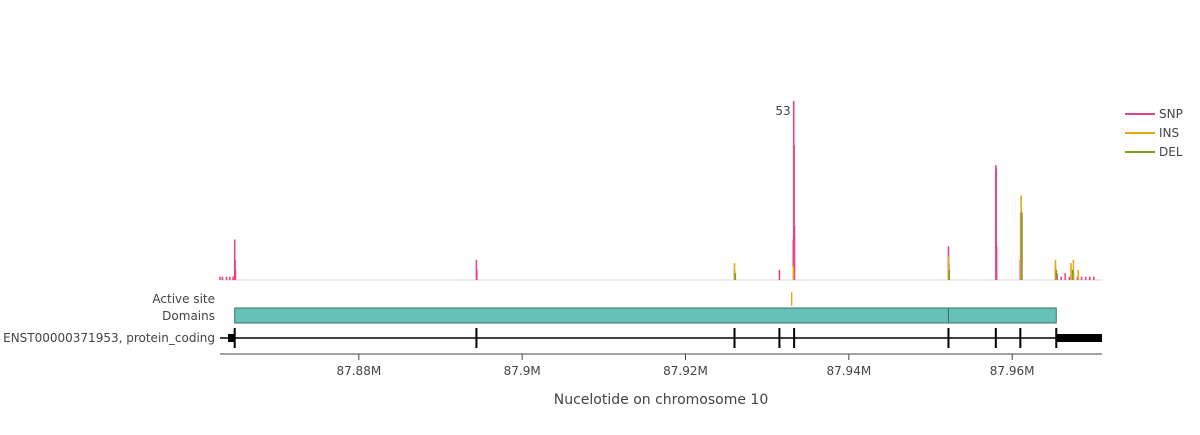 This screenshot has height=435, width=1200. What do you see at coordinates (1079, 338) in the screenshot?
I see `utr-3prime` at bounding box center [1079, 338].